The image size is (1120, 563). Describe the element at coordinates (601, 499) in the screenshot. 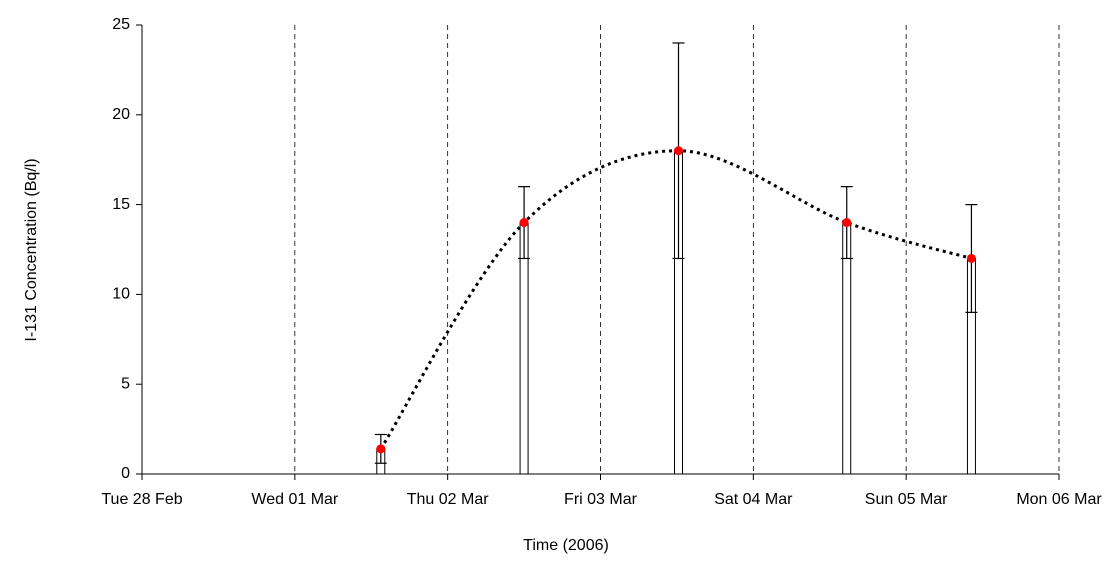

I see `x-tick-label: Fri 03 Mar` at that location.